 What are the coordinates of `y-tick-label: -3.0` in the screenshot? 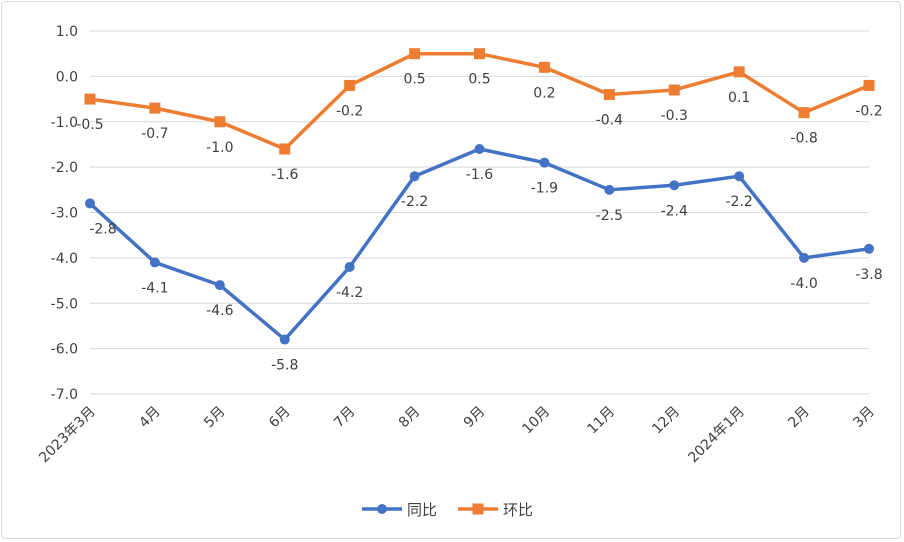 It's located at (64, 214).